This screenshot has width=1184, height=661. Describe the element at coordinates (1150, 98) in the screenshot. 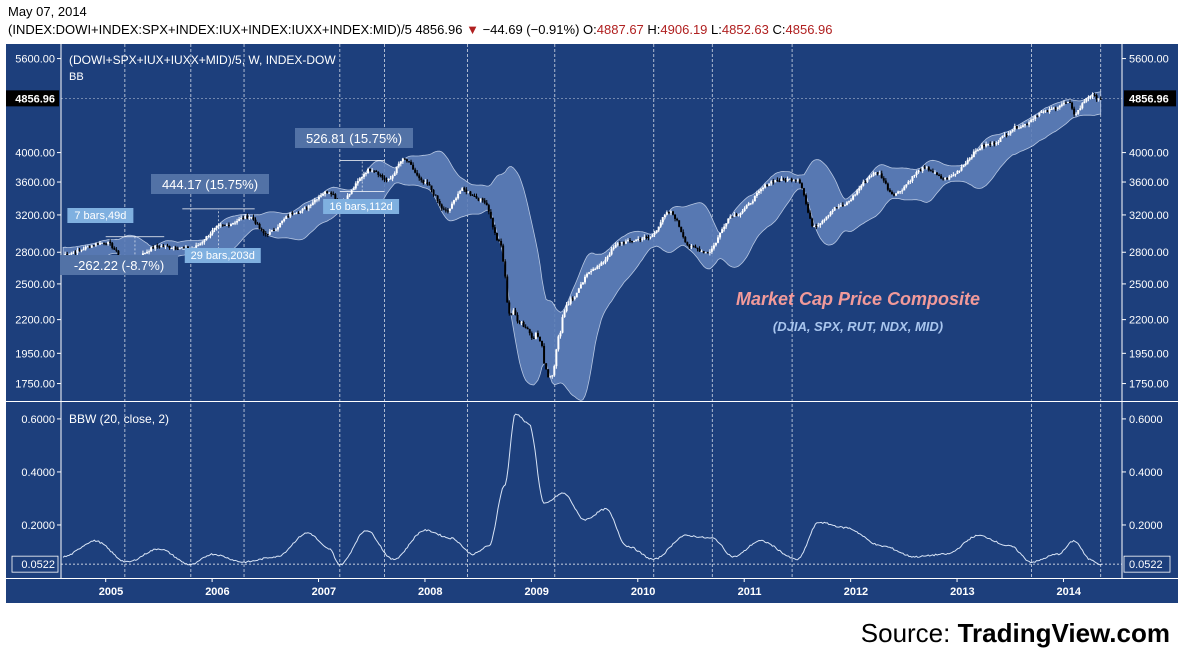

I see `last-price-box-right` at that location.